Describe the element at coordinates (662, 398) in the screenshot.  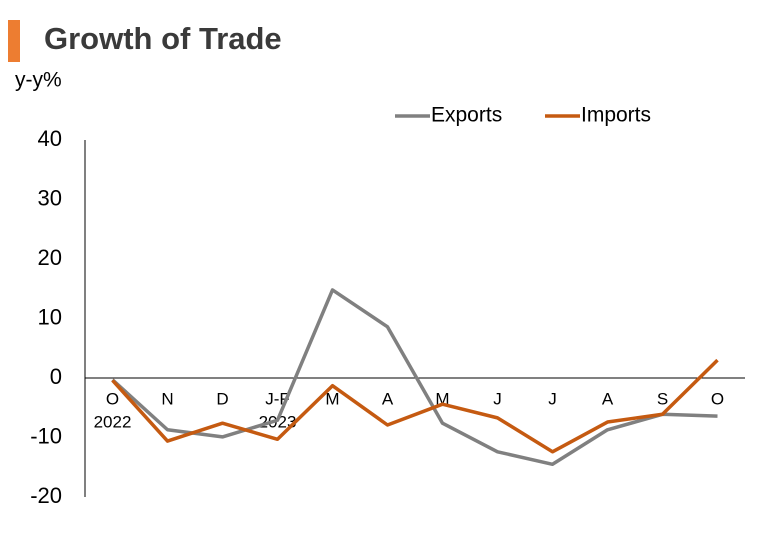
I see `x-tick-label: S` at that location.